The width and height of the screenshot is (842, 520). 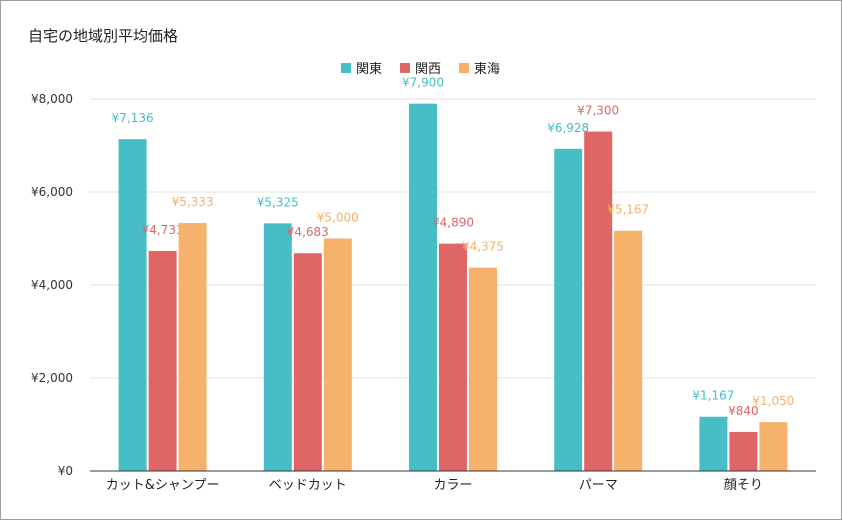 I want to click on x-tick-label: カラー, so click(x=452, y=485).